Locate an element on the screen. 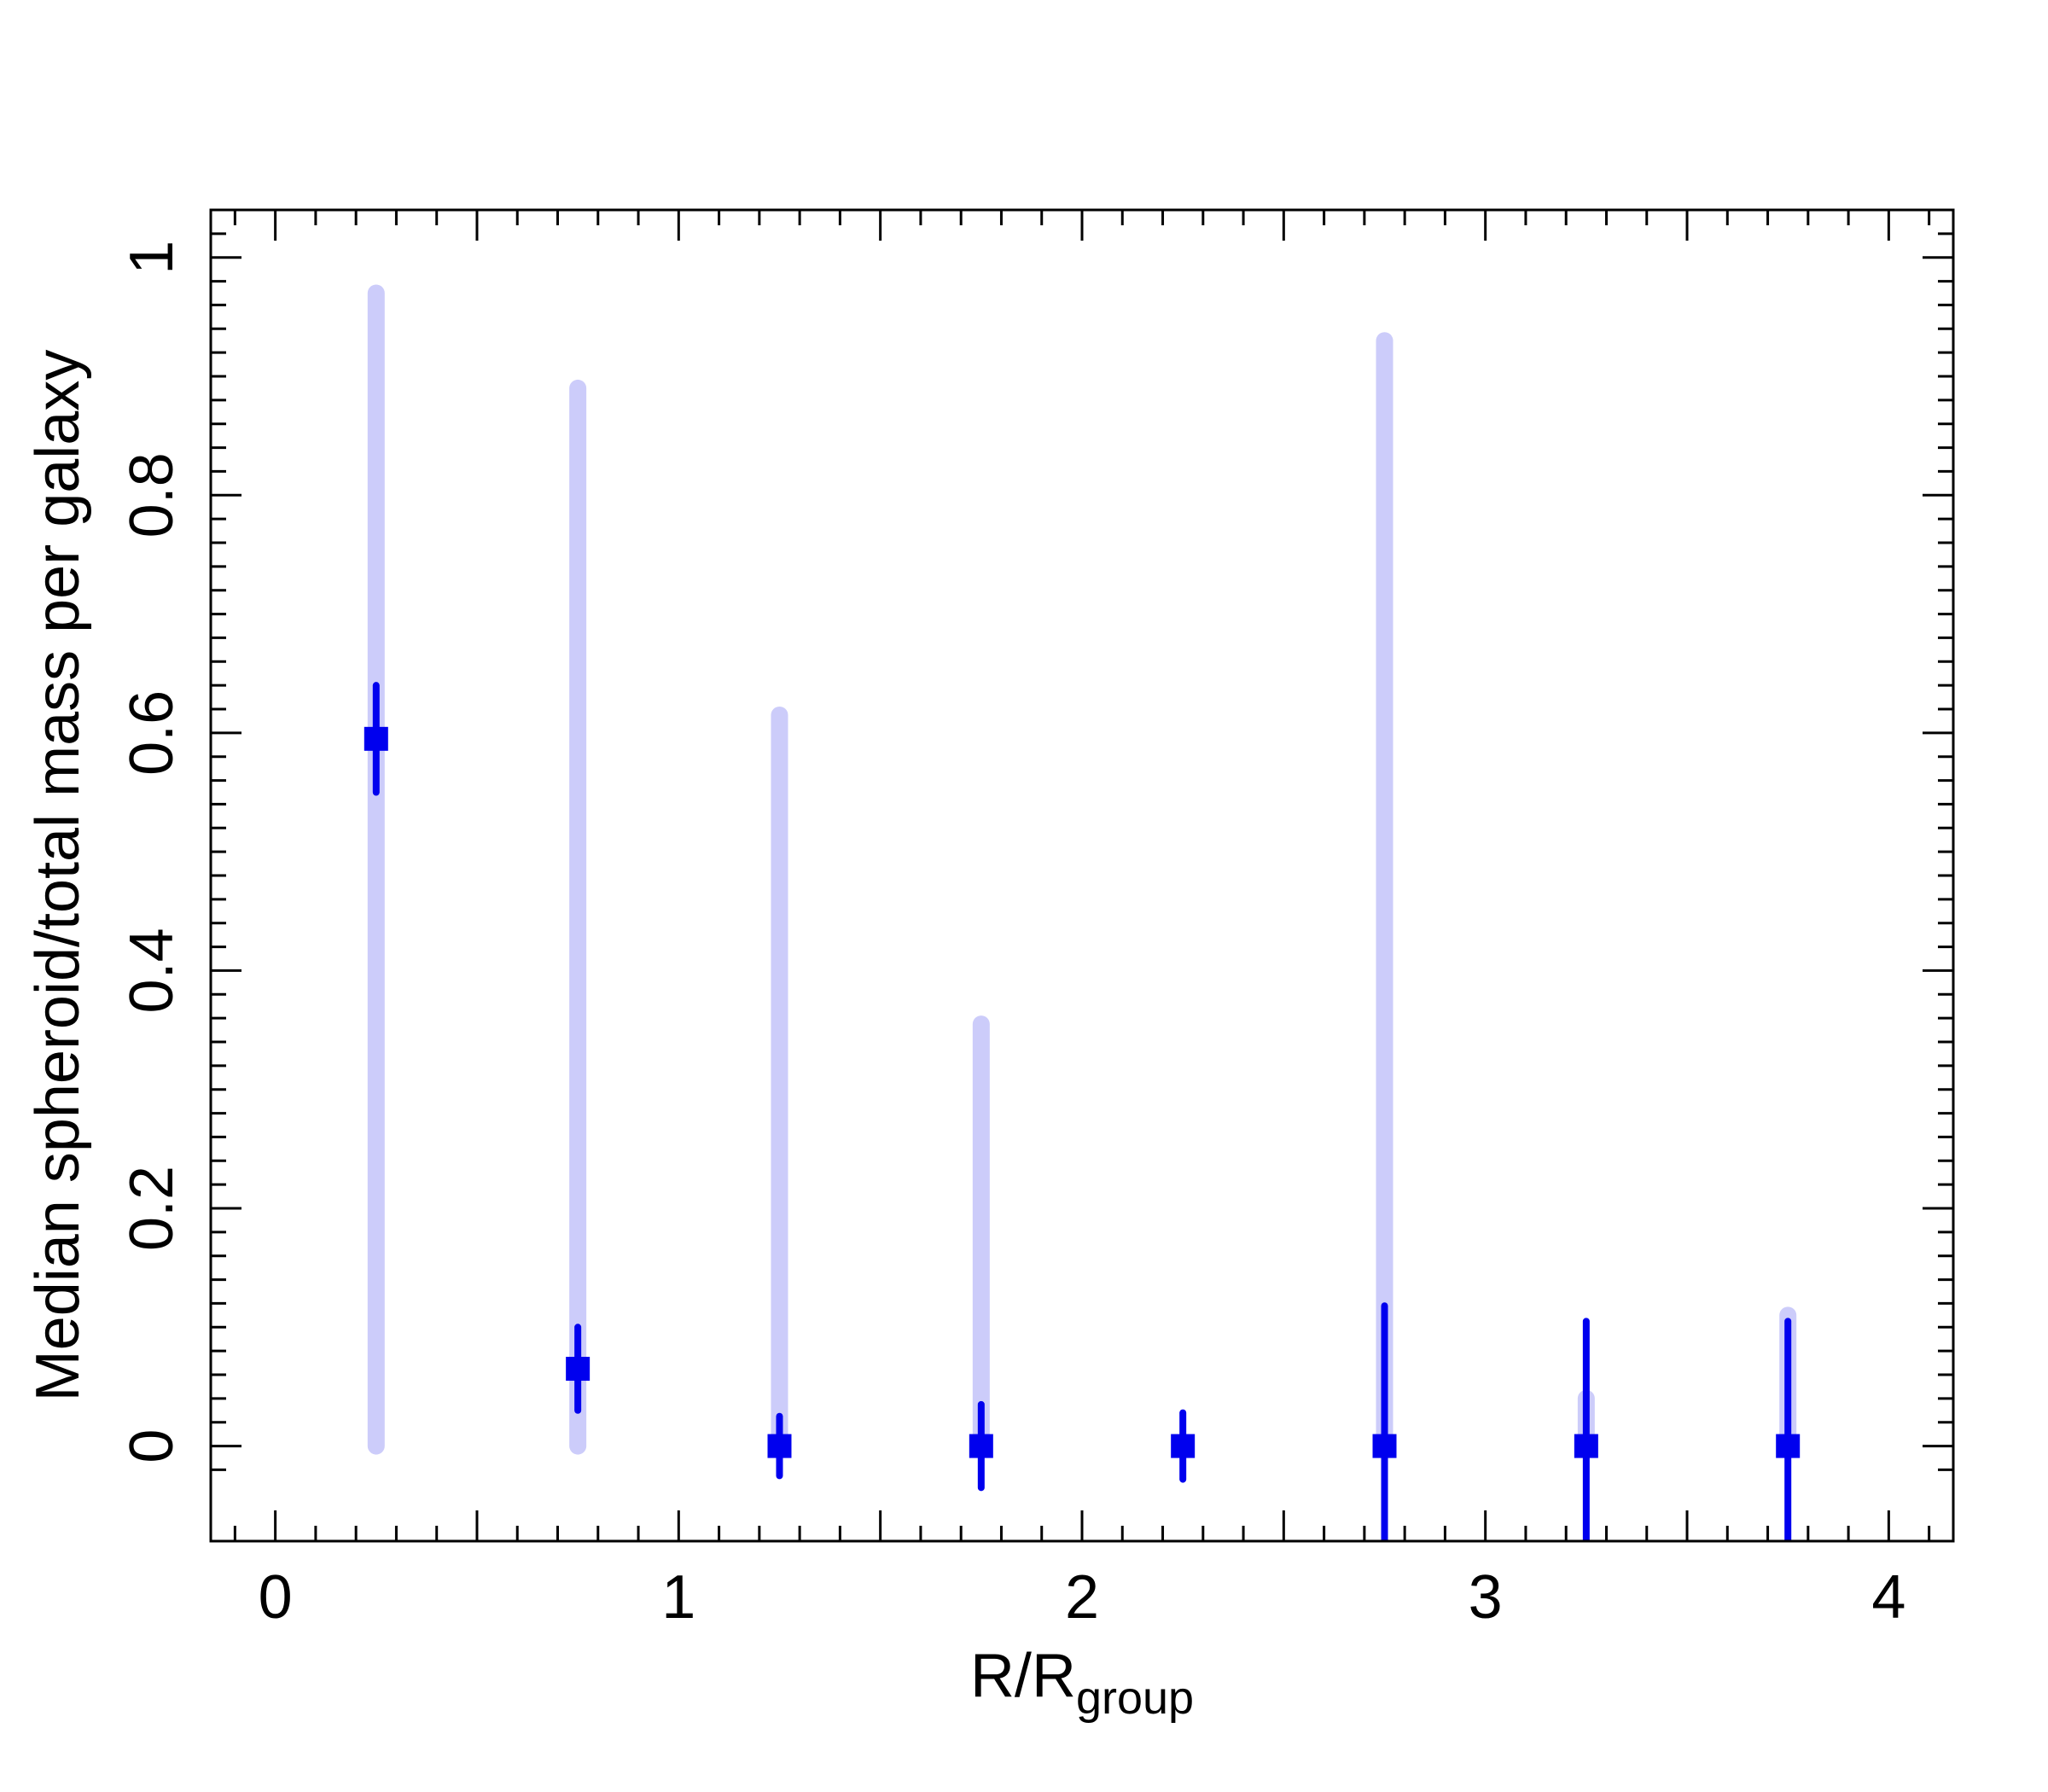  y-tick-label: 0.8 is located at coordinates (152, 495).